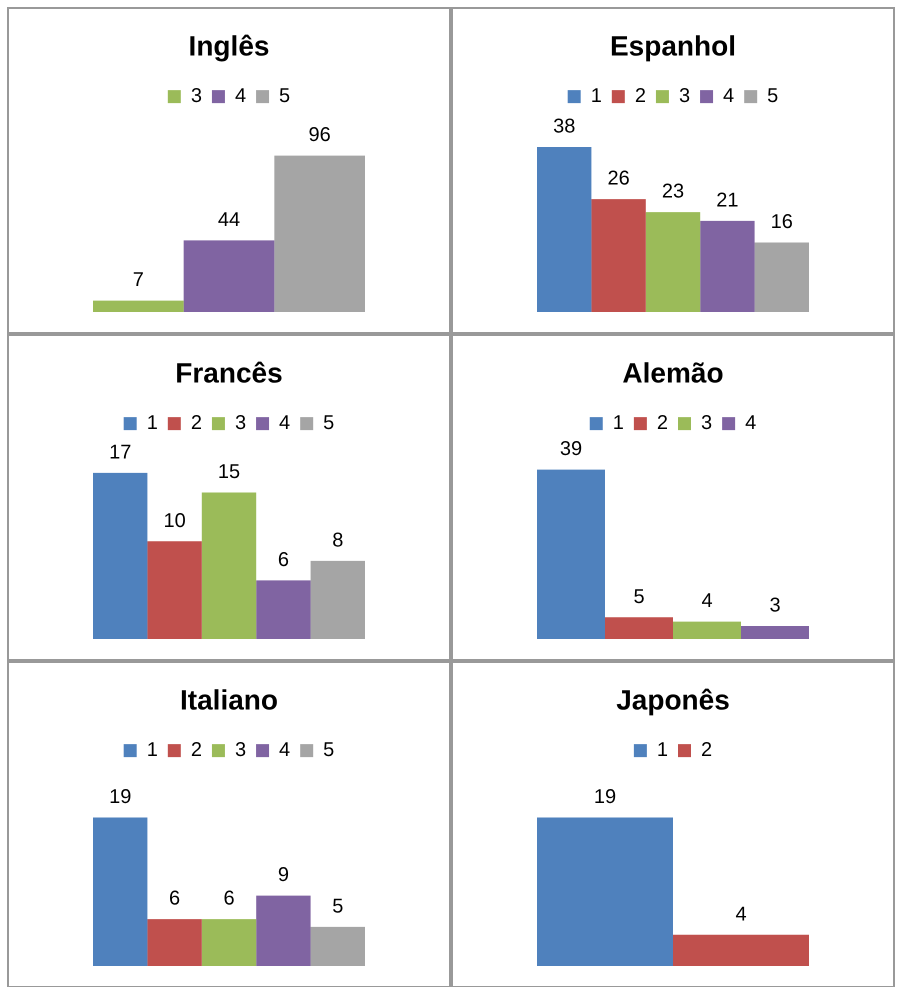  I want to click on data-label: 17, so click(120, 452).